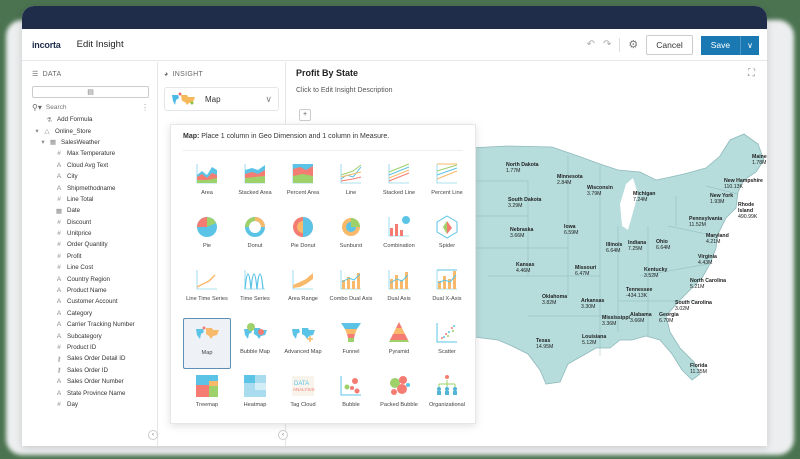 Image resolution: width=800 pixels, height=459 pixels. What do you see at coordinates (545, 344) in the screenshot?
I see `state-label: Texas 14.95M` at bounding box center [545, 344].